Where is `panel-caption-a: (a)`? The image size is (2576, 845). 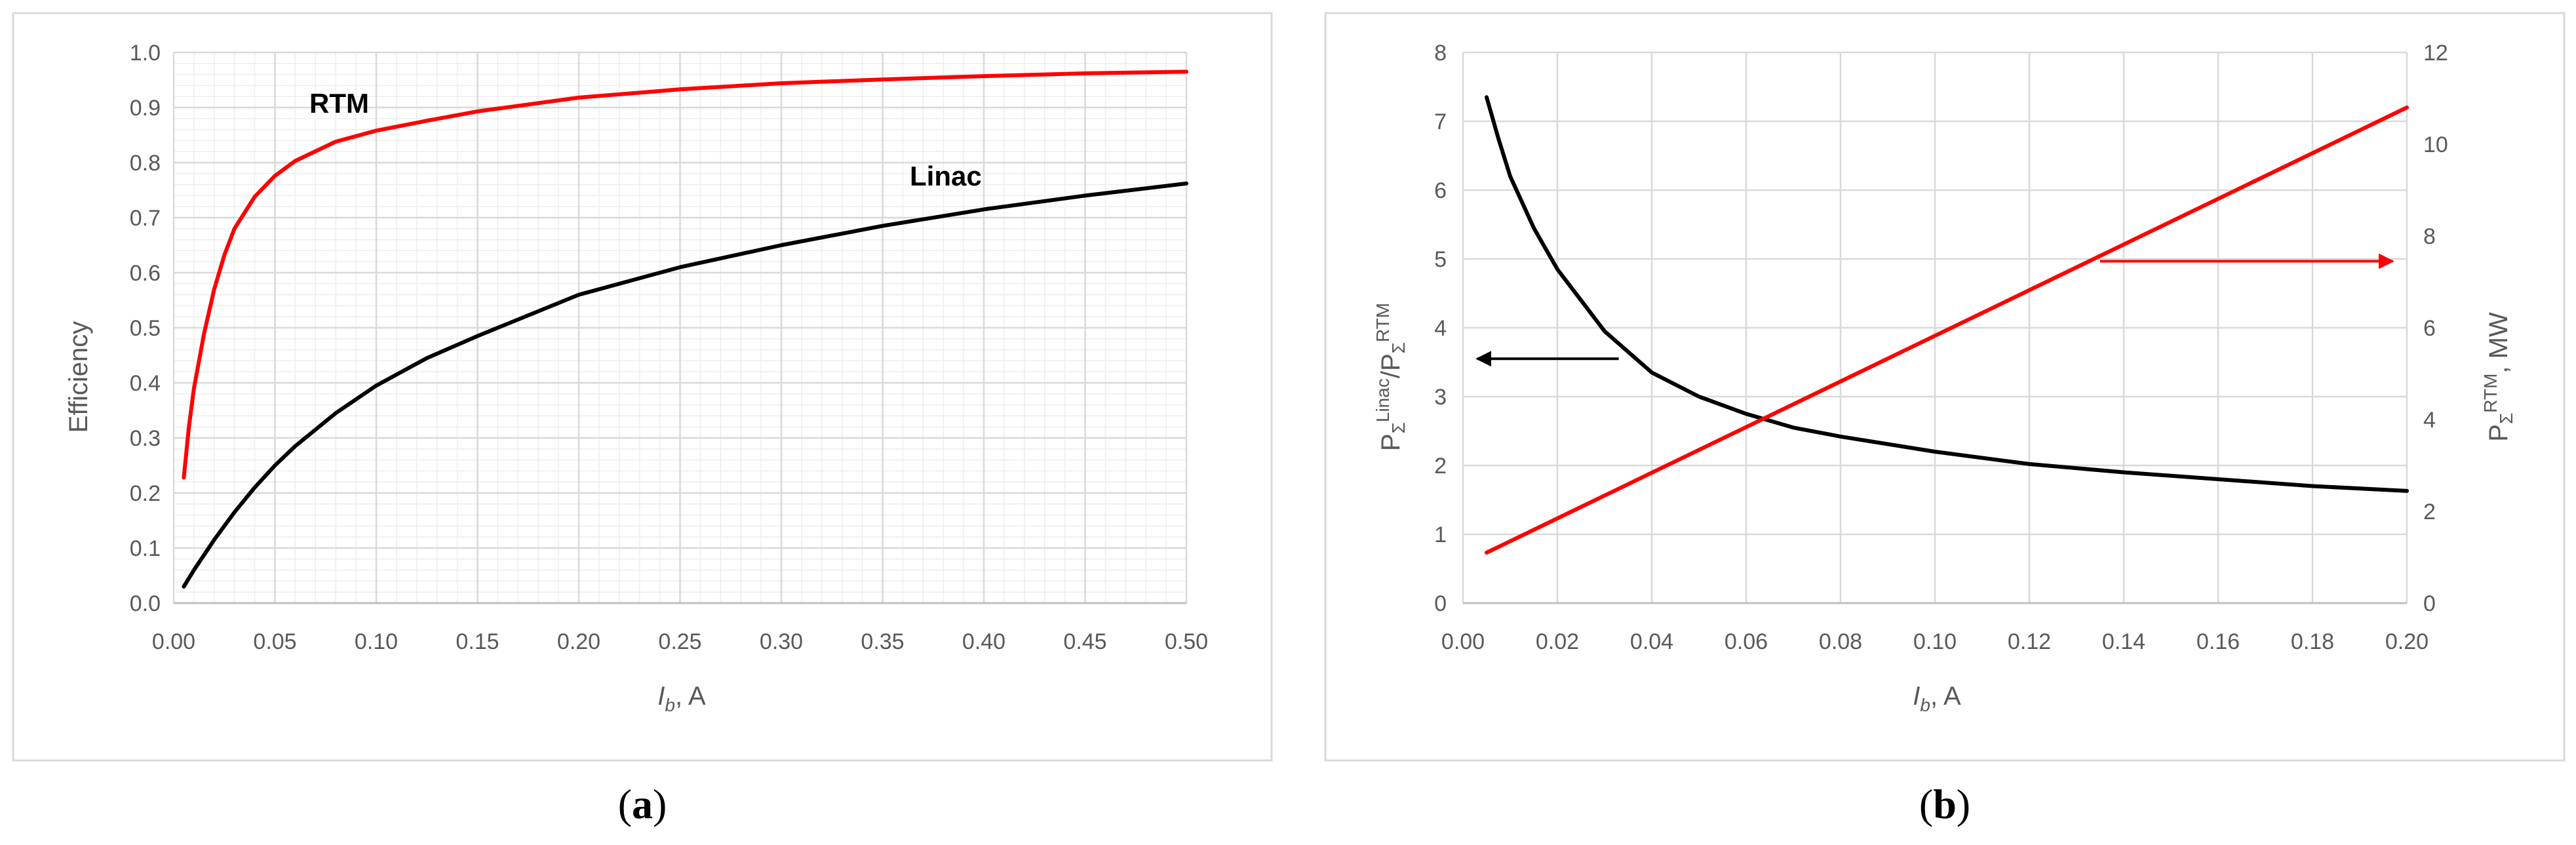 panel-caption-a: (a) is located at coordinates (642, 804).